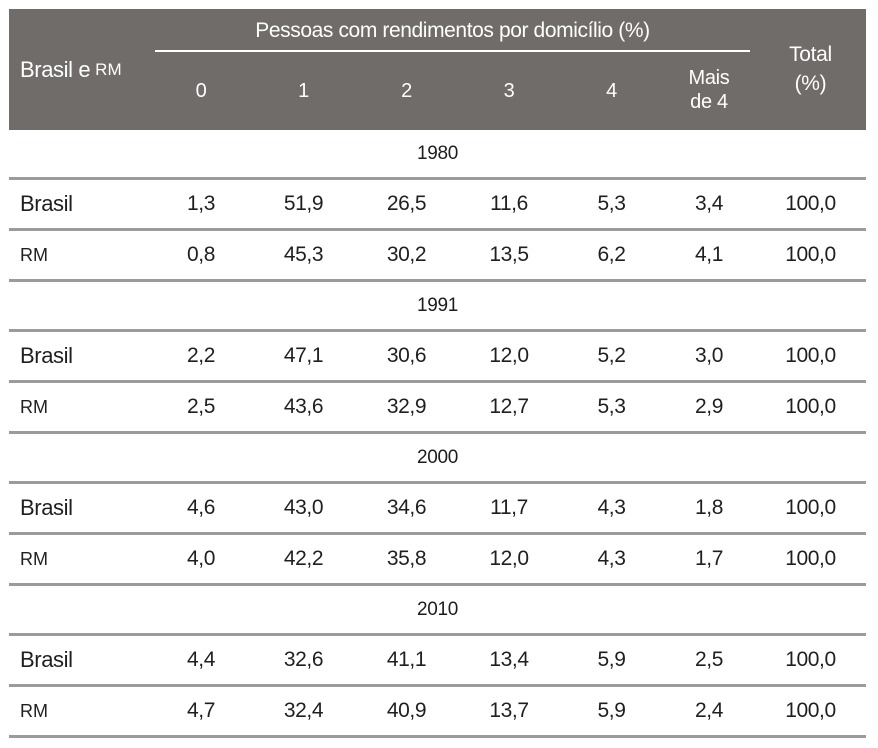  I want to click on table-row-brasil-1991: Brasil 2,2 47,1 30,6 12,0 5,2 3,0 100,0, so click(437, 357).